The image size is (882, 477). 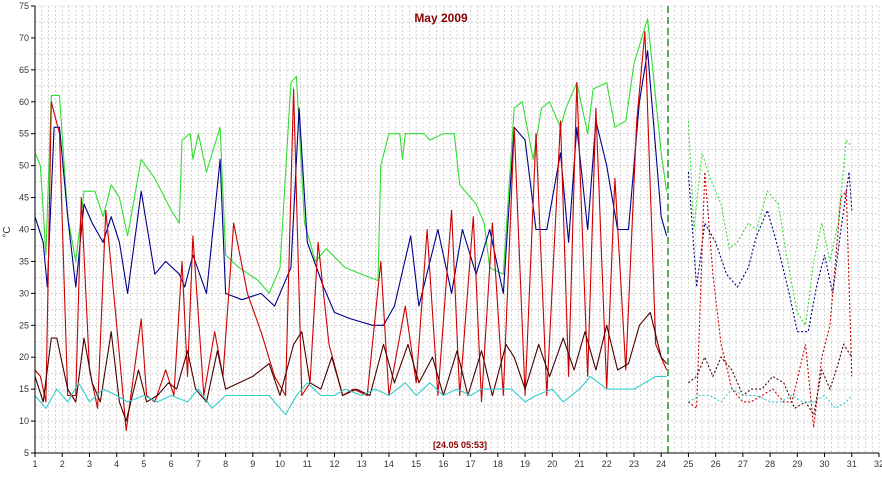 I want to click on x-tick-label: 29, so click(x=797, y=464).